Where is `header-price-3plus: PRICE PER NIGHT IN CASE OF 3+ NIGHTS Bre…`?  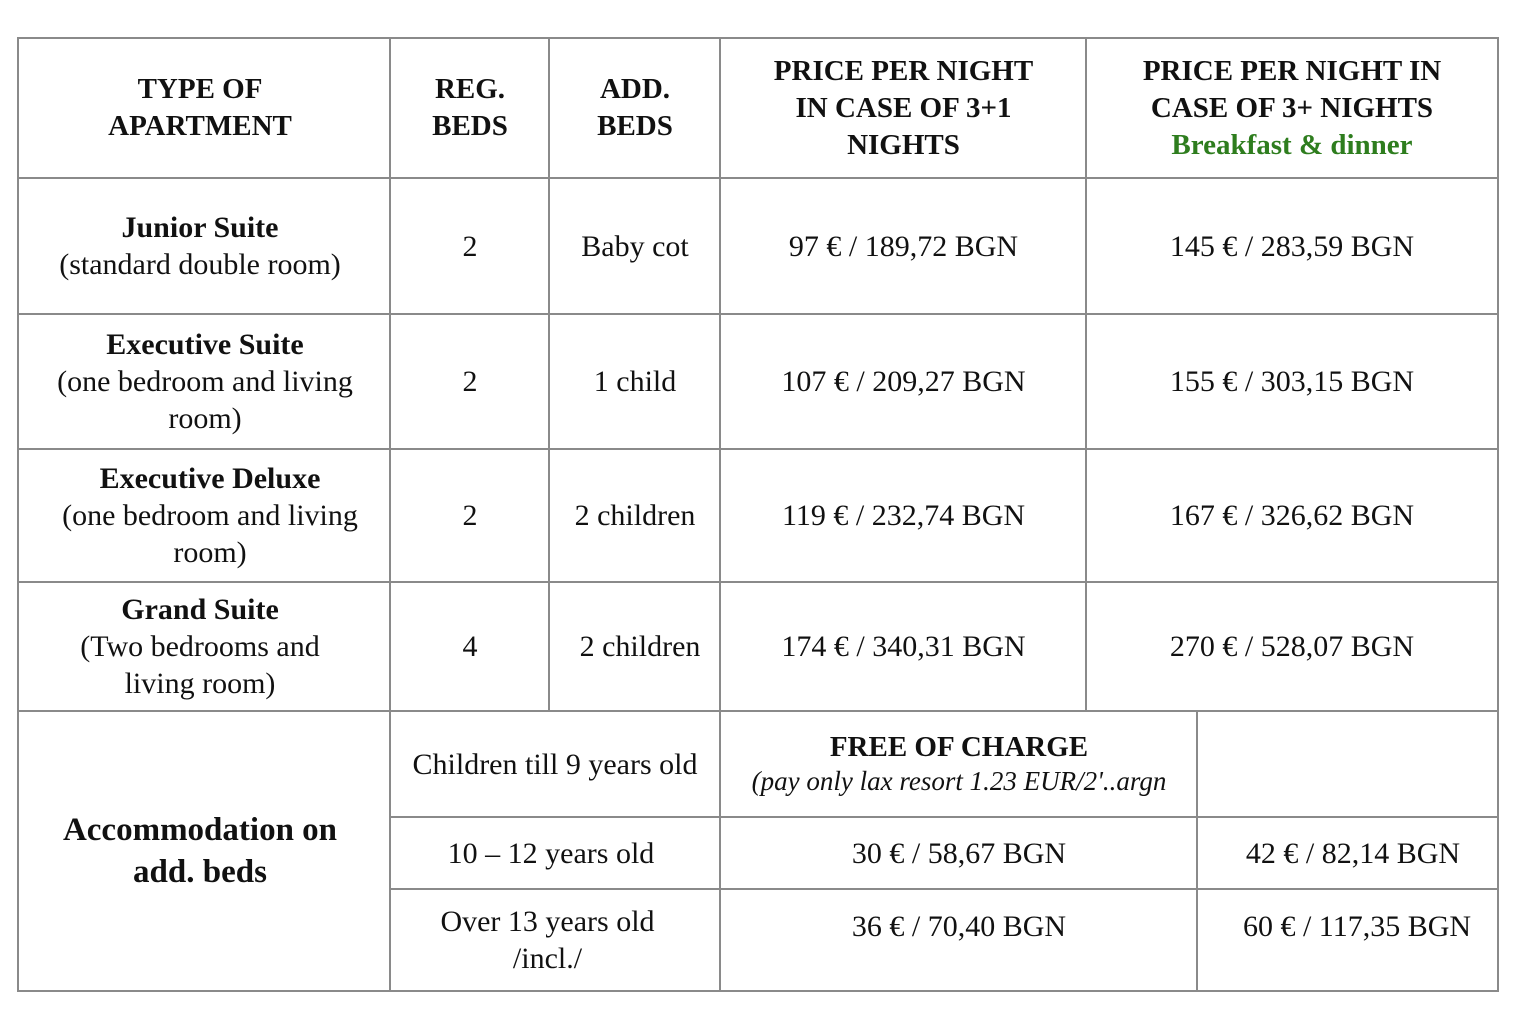
header-price-3plus: PRICE PER NIGHT IN CASE OF 3+ NIGHTS Bre… is located at coordinates (1292, 108).